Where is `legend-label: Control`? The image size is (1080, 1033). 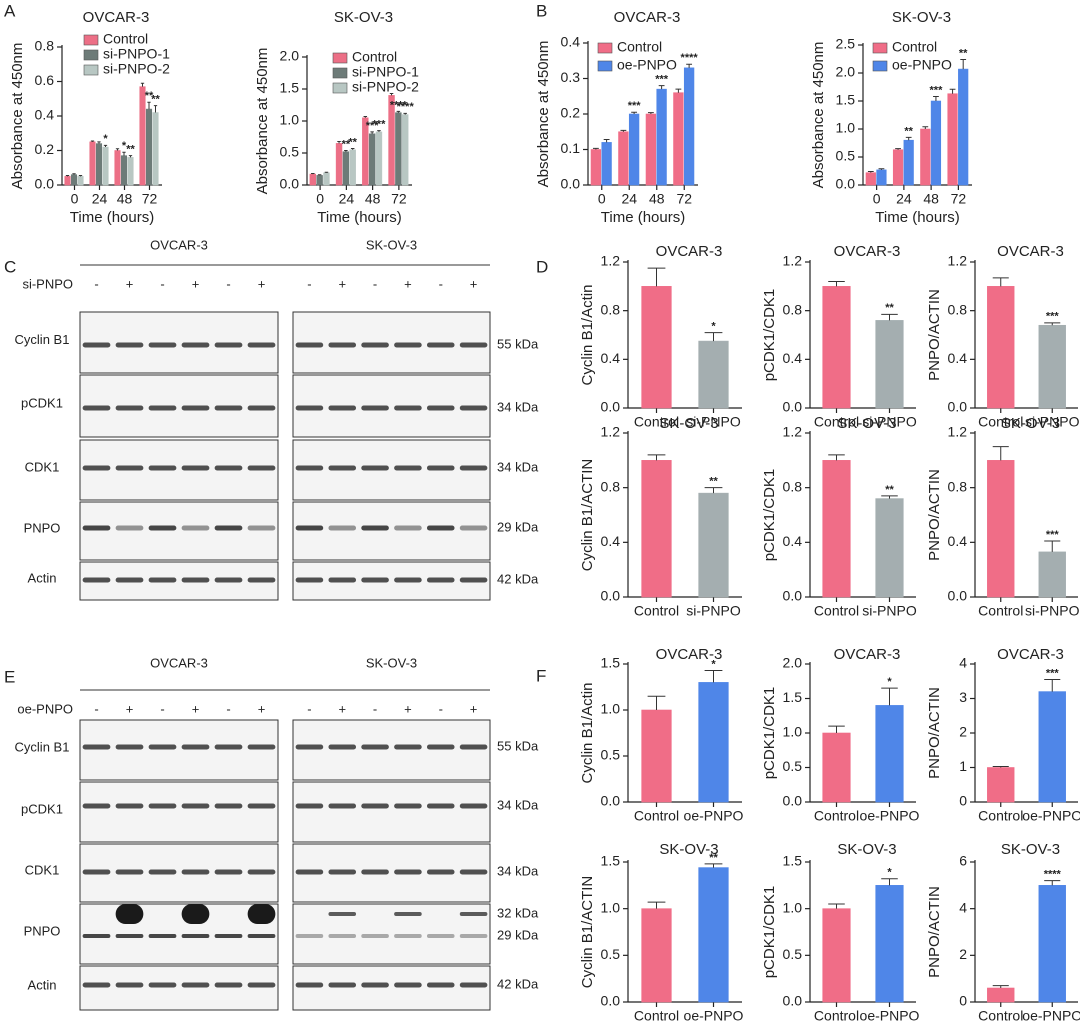 legend-label: Control is located at coordinates (374, 57).